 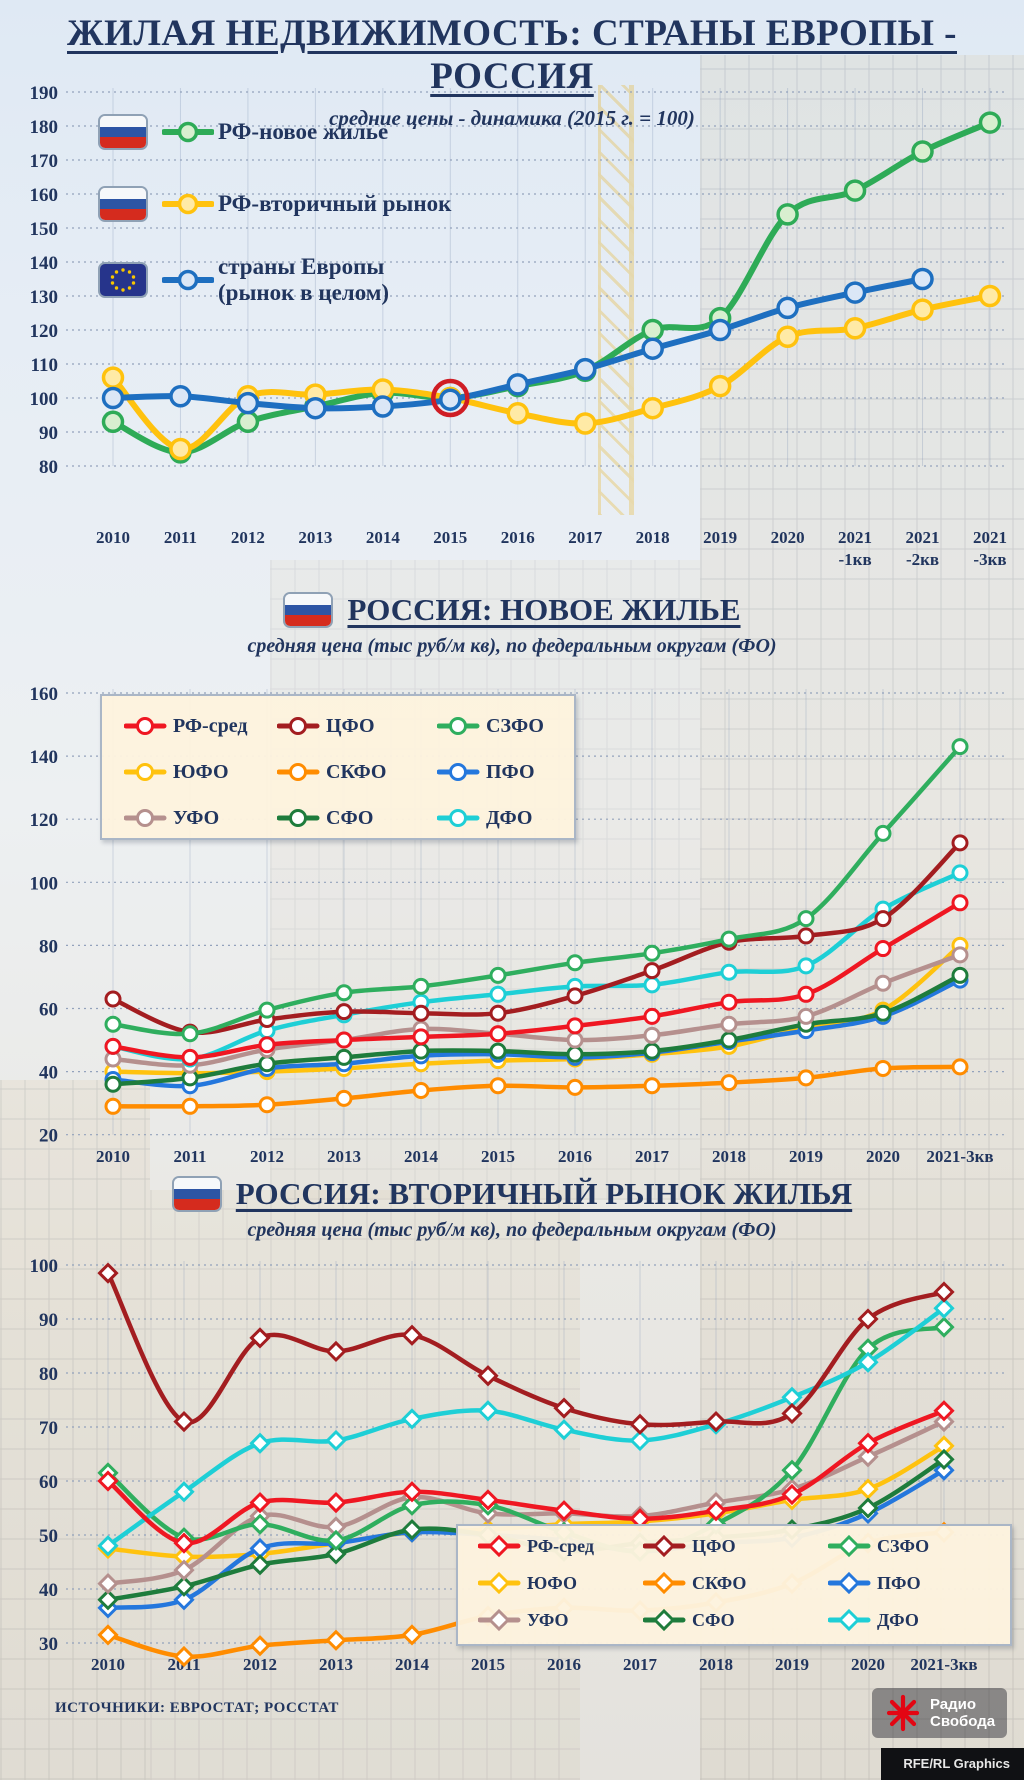 I want to click on legend-label: УФО, so click(x=548, y=1619).